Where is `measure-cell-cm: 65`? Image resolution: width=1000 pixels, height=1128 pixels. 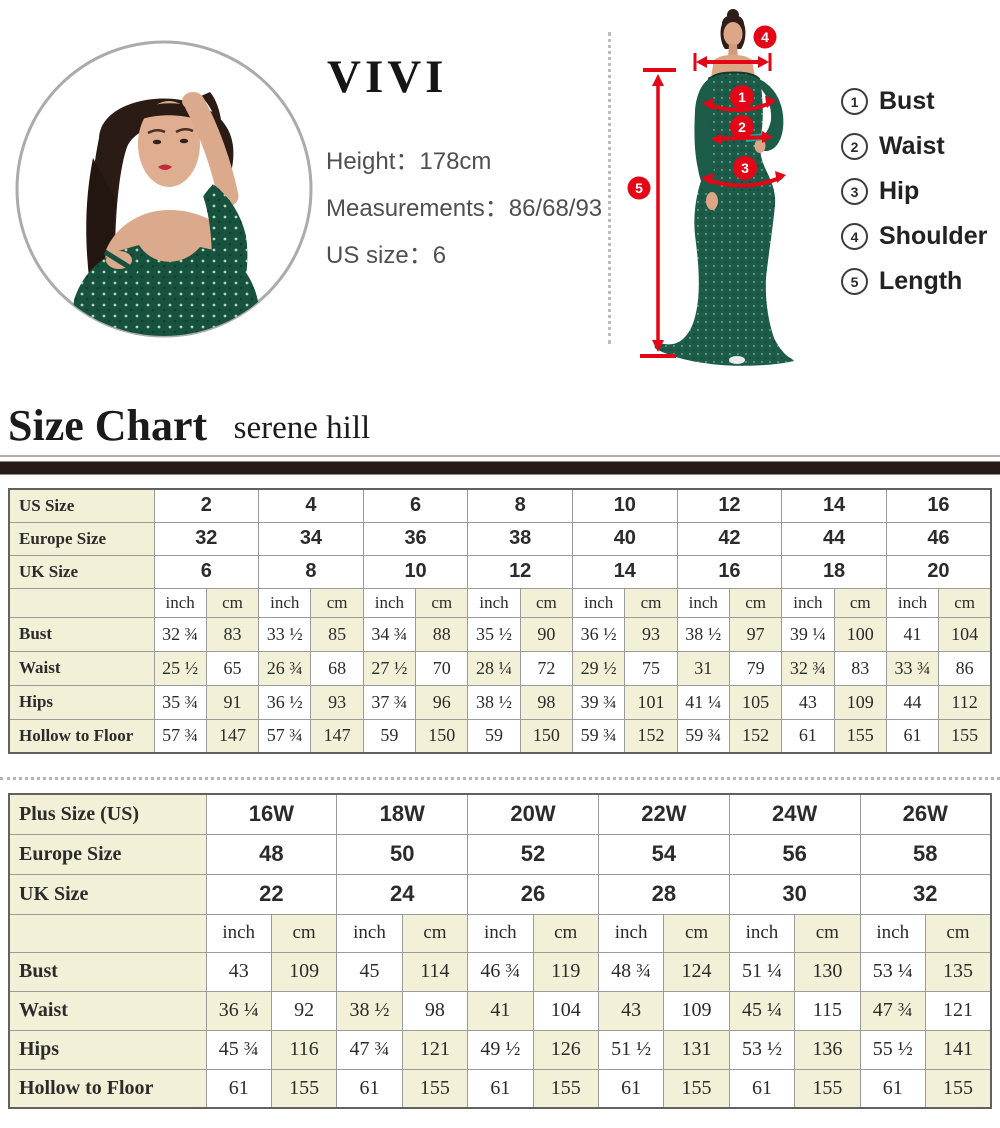 measure-cell-cm: 65 is located at coordinates (232, 668).